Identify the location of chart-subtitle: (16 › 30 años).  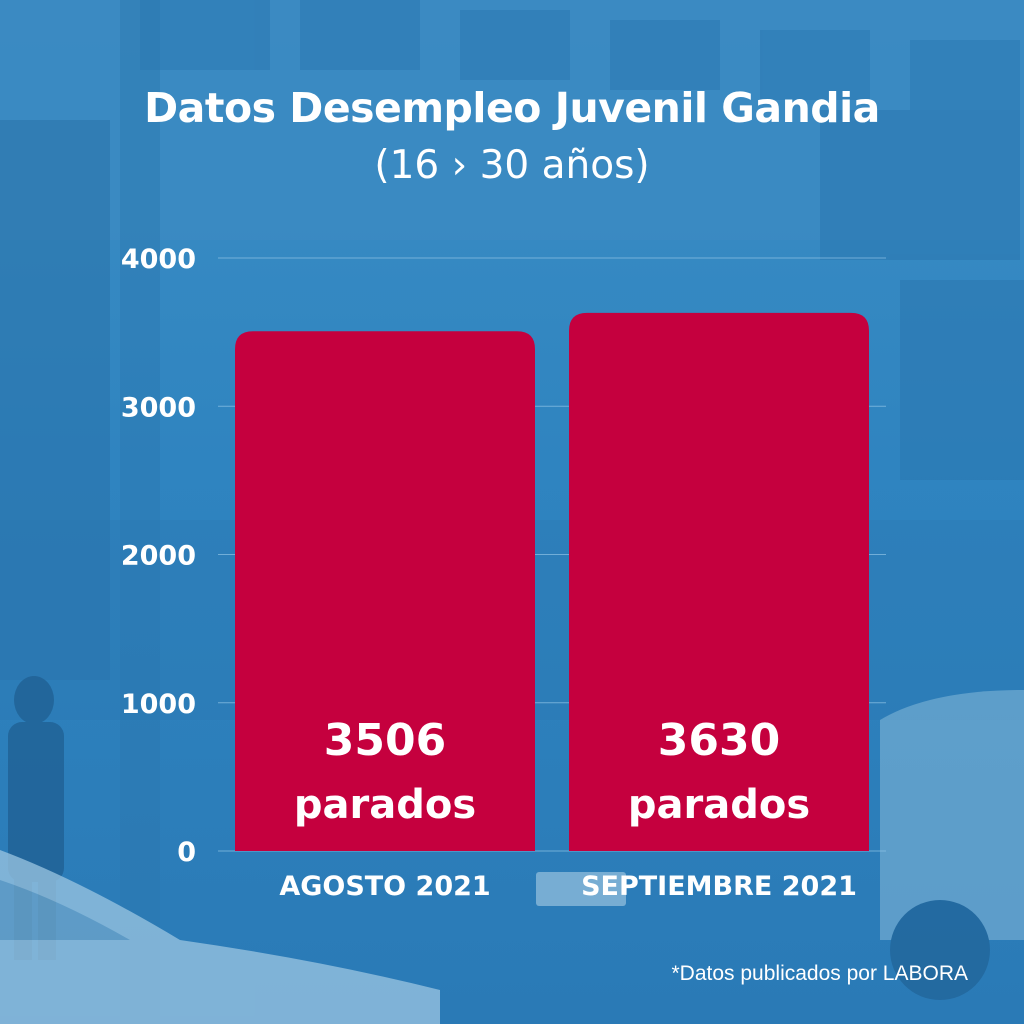
(512, 165).